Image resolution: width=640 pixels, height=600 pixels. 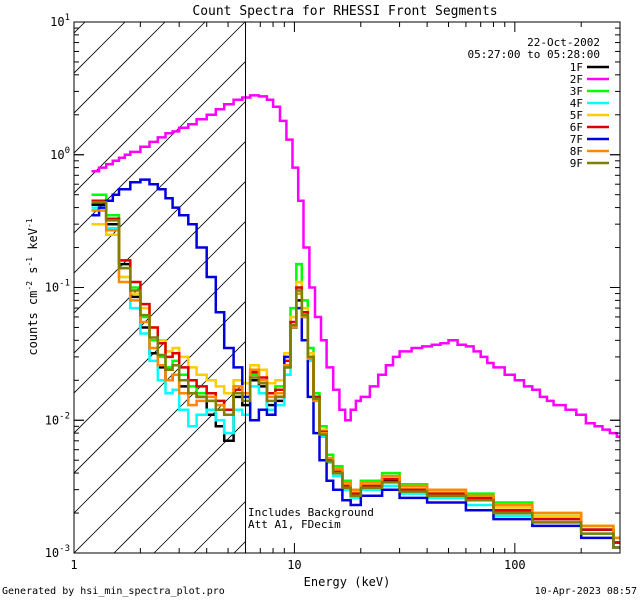 I want to click on footer-generated: Generated by hsi_min_spectra_plot.pro, so click(x=113, y=591).